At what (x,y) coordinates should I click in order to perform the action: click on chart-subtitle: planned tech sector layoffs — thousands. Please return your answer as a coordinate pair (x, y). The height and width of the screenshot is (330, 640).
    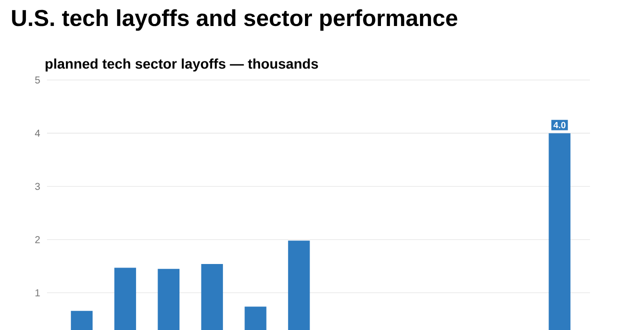
    Looking at the image, I should click on (182, 65).